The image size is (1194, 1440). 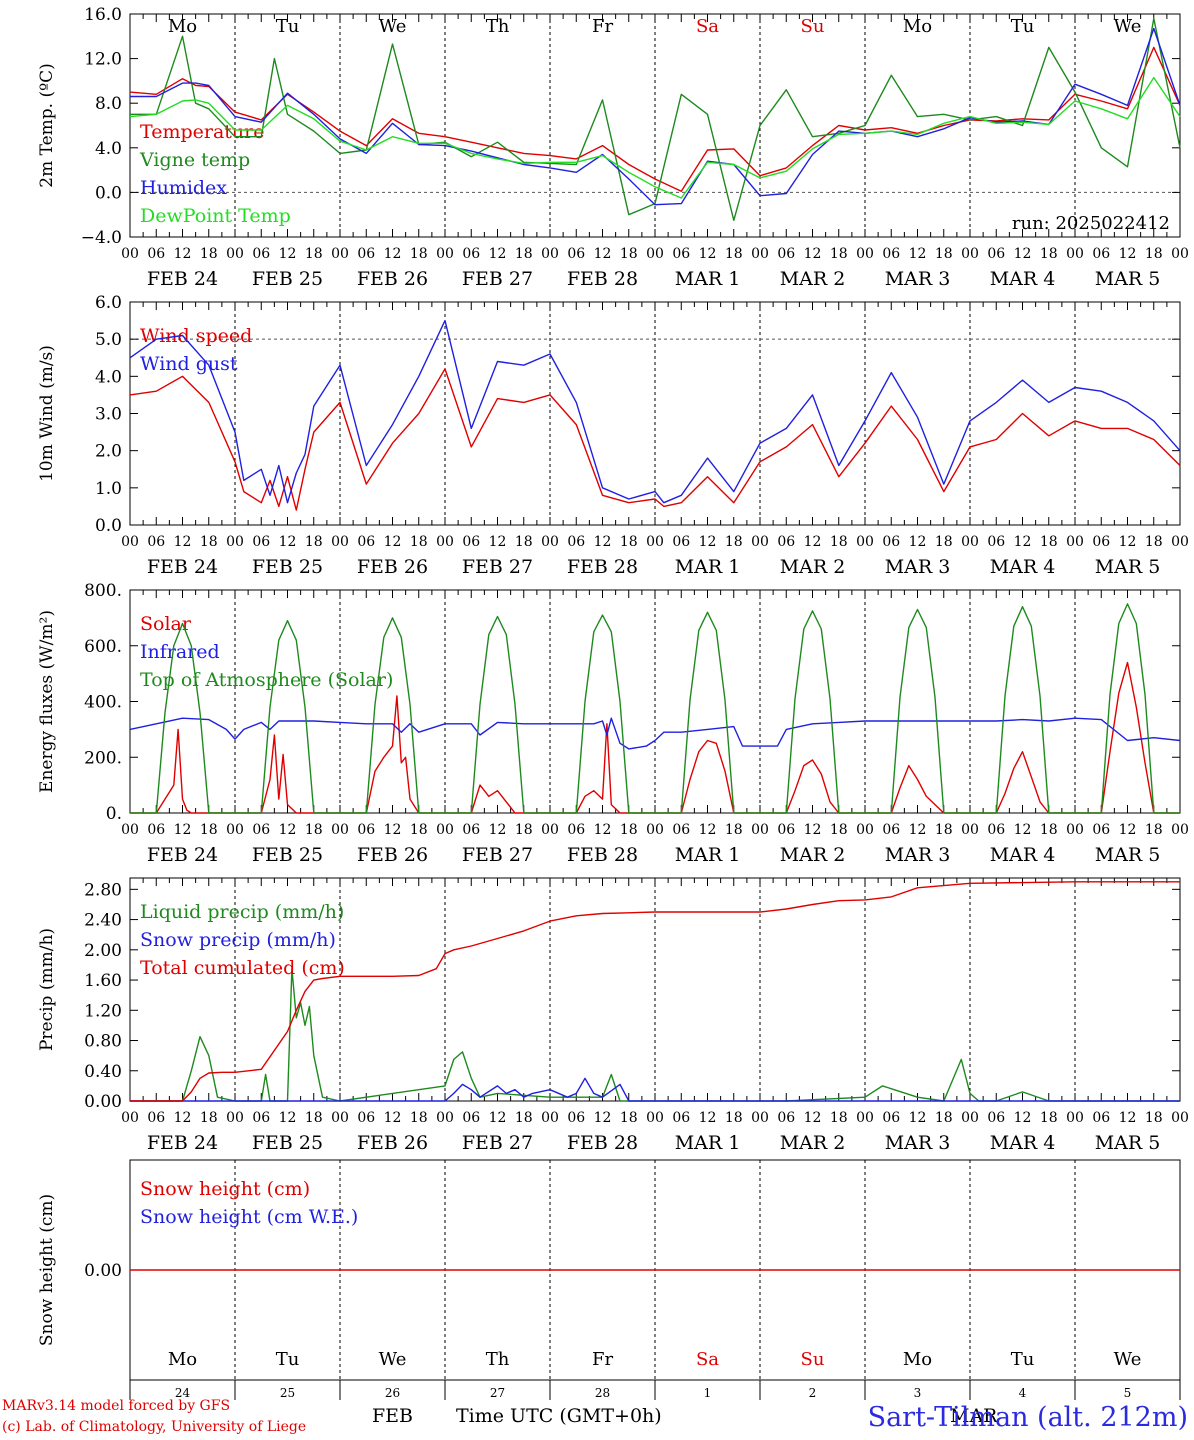 I want to click on date-label: FEB 26, so click(x=392, y=567).